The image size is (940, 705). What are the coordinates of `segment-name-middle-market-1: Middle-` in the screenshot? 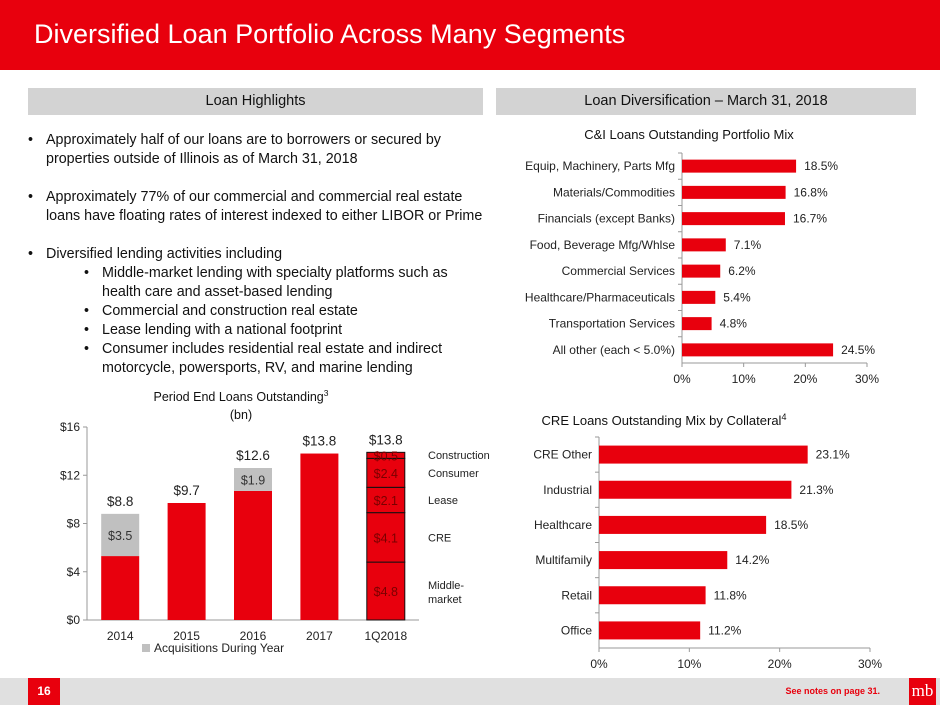 It's located at (446, 586).